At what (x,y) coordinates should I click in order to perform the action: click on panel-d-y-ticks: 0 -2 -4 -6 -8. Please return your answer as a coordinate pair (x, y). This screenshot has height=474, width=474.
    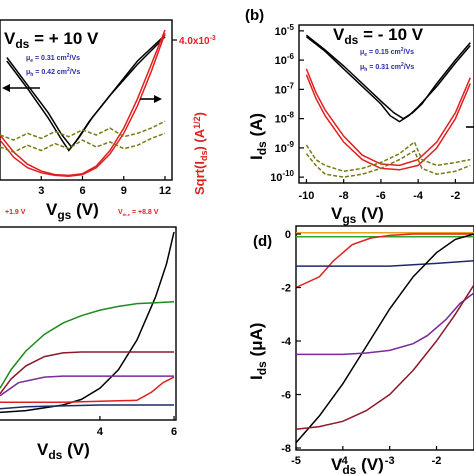
    Looking at the image, I should click on (291, 342).